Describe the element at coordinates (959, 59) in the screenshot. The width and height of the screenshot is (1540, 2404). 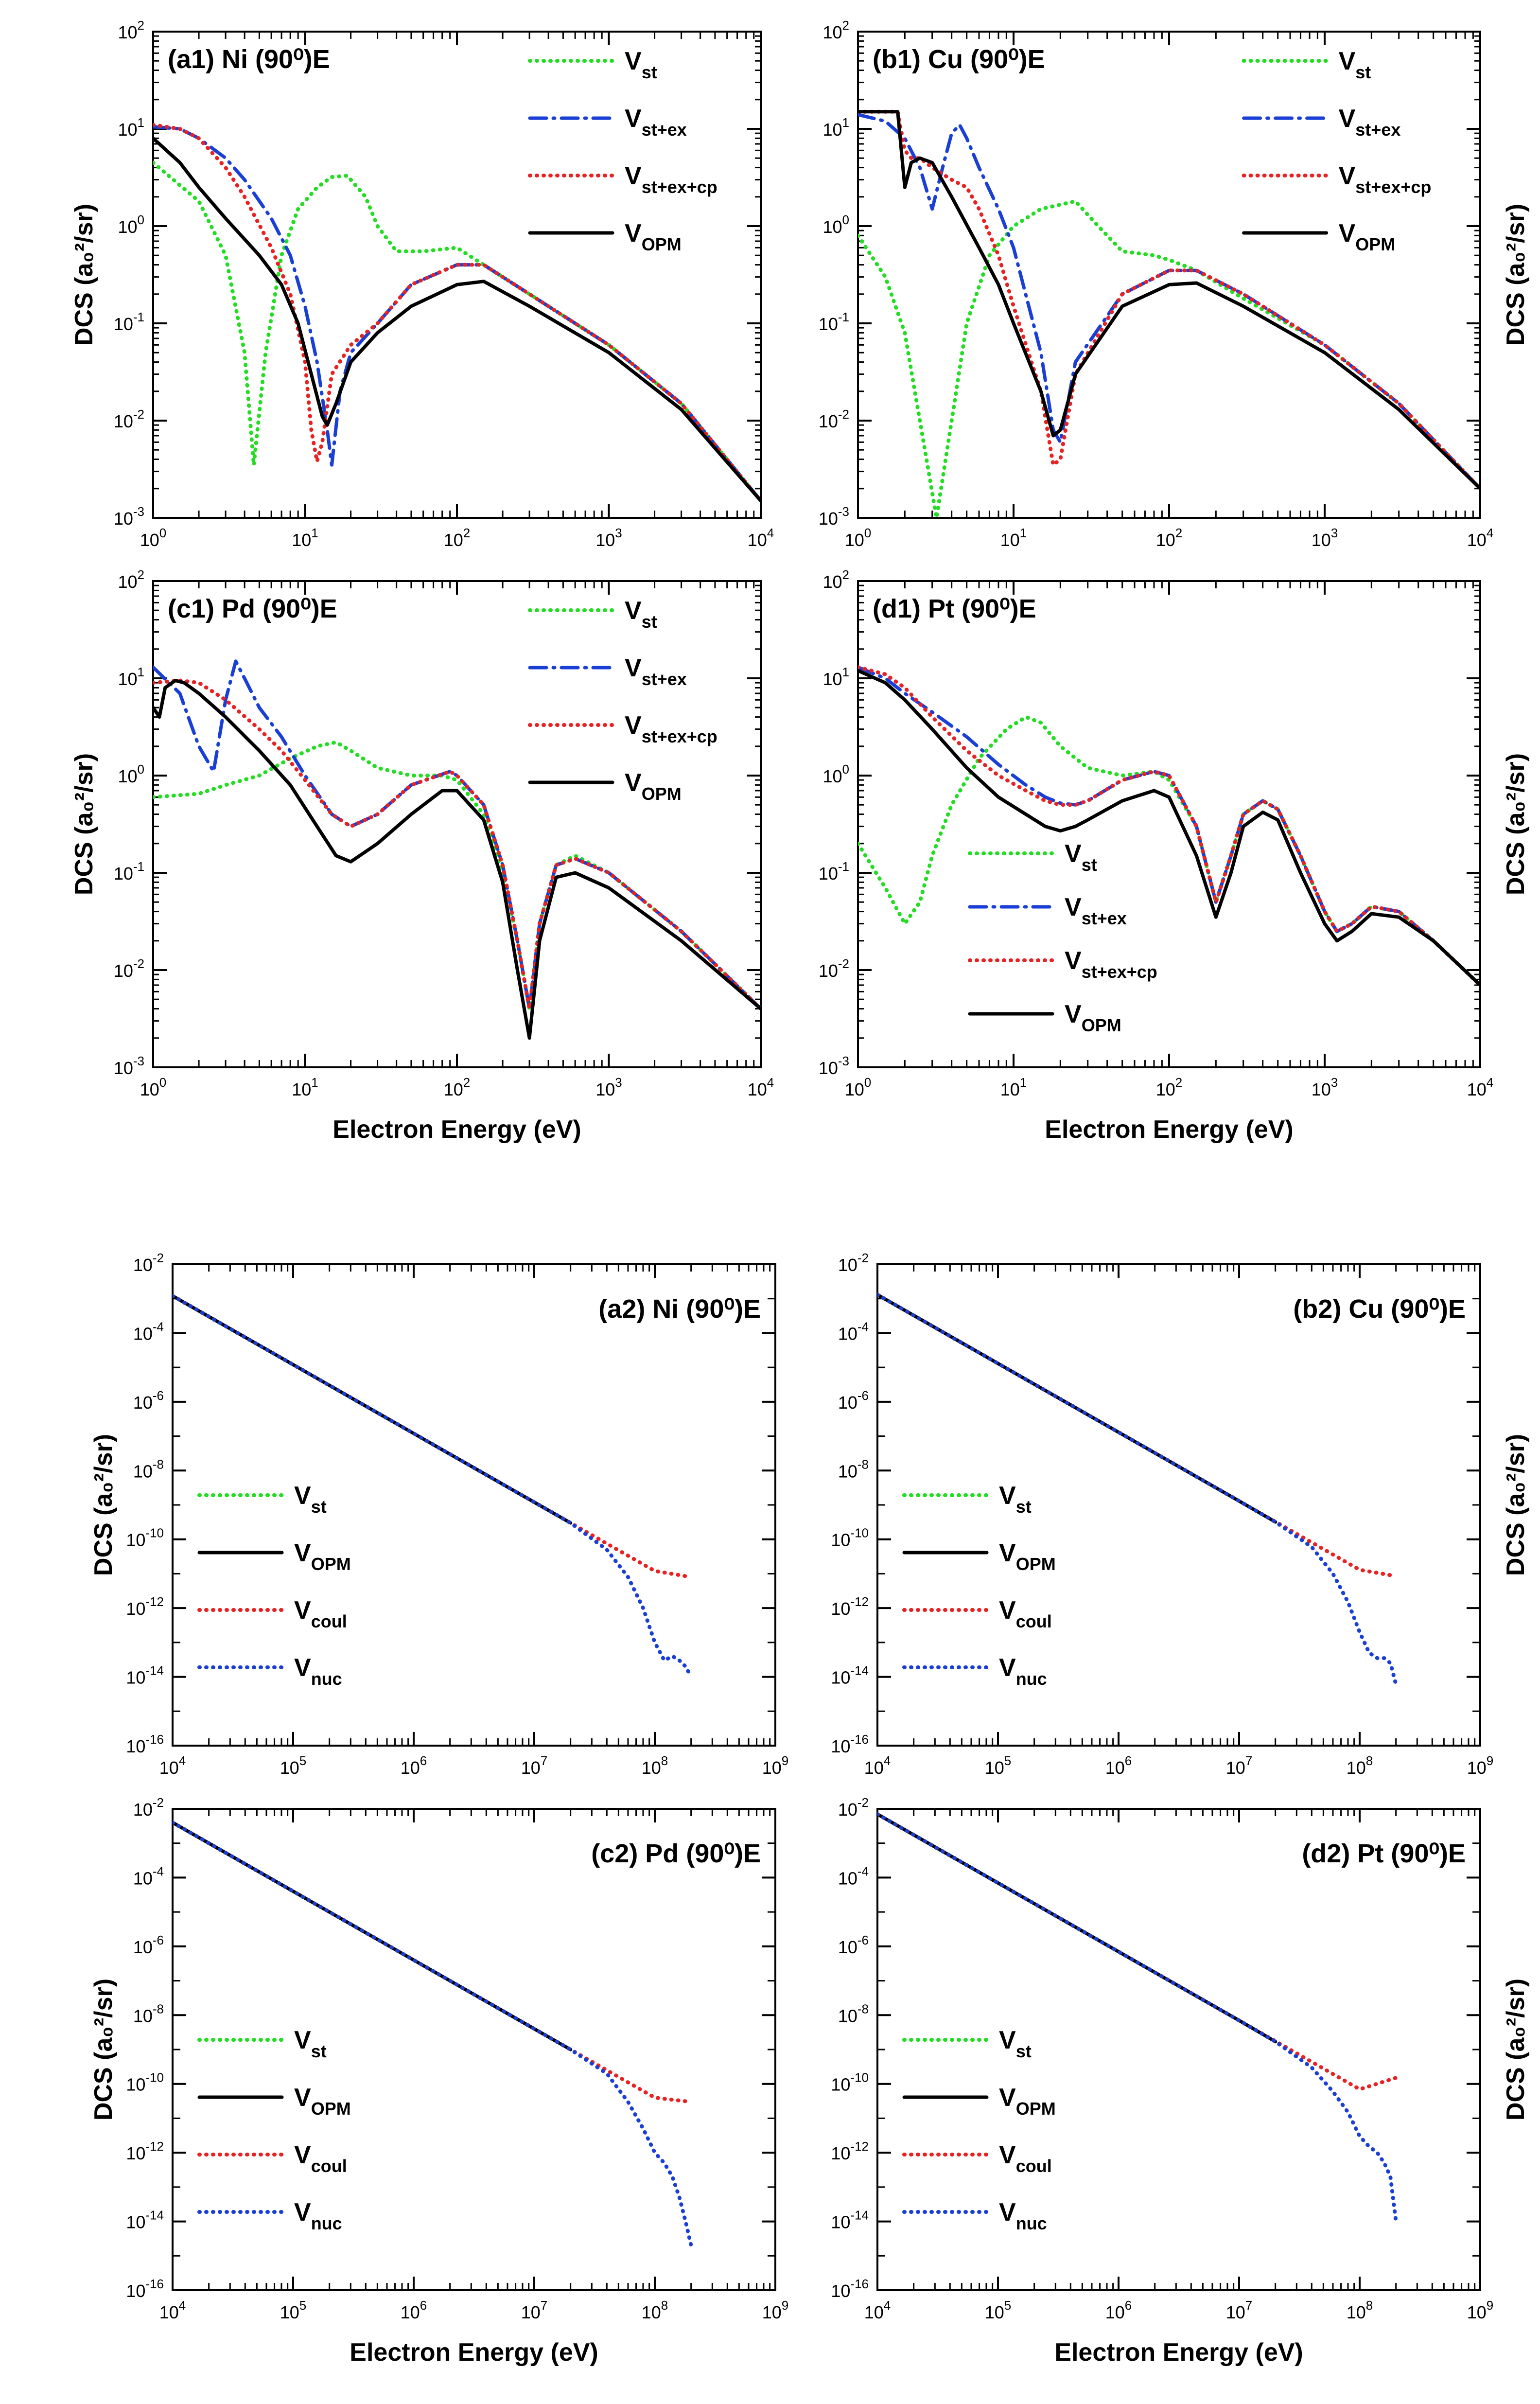
I see `panel-title: (b1) Cu (90⁰)E` at that location.